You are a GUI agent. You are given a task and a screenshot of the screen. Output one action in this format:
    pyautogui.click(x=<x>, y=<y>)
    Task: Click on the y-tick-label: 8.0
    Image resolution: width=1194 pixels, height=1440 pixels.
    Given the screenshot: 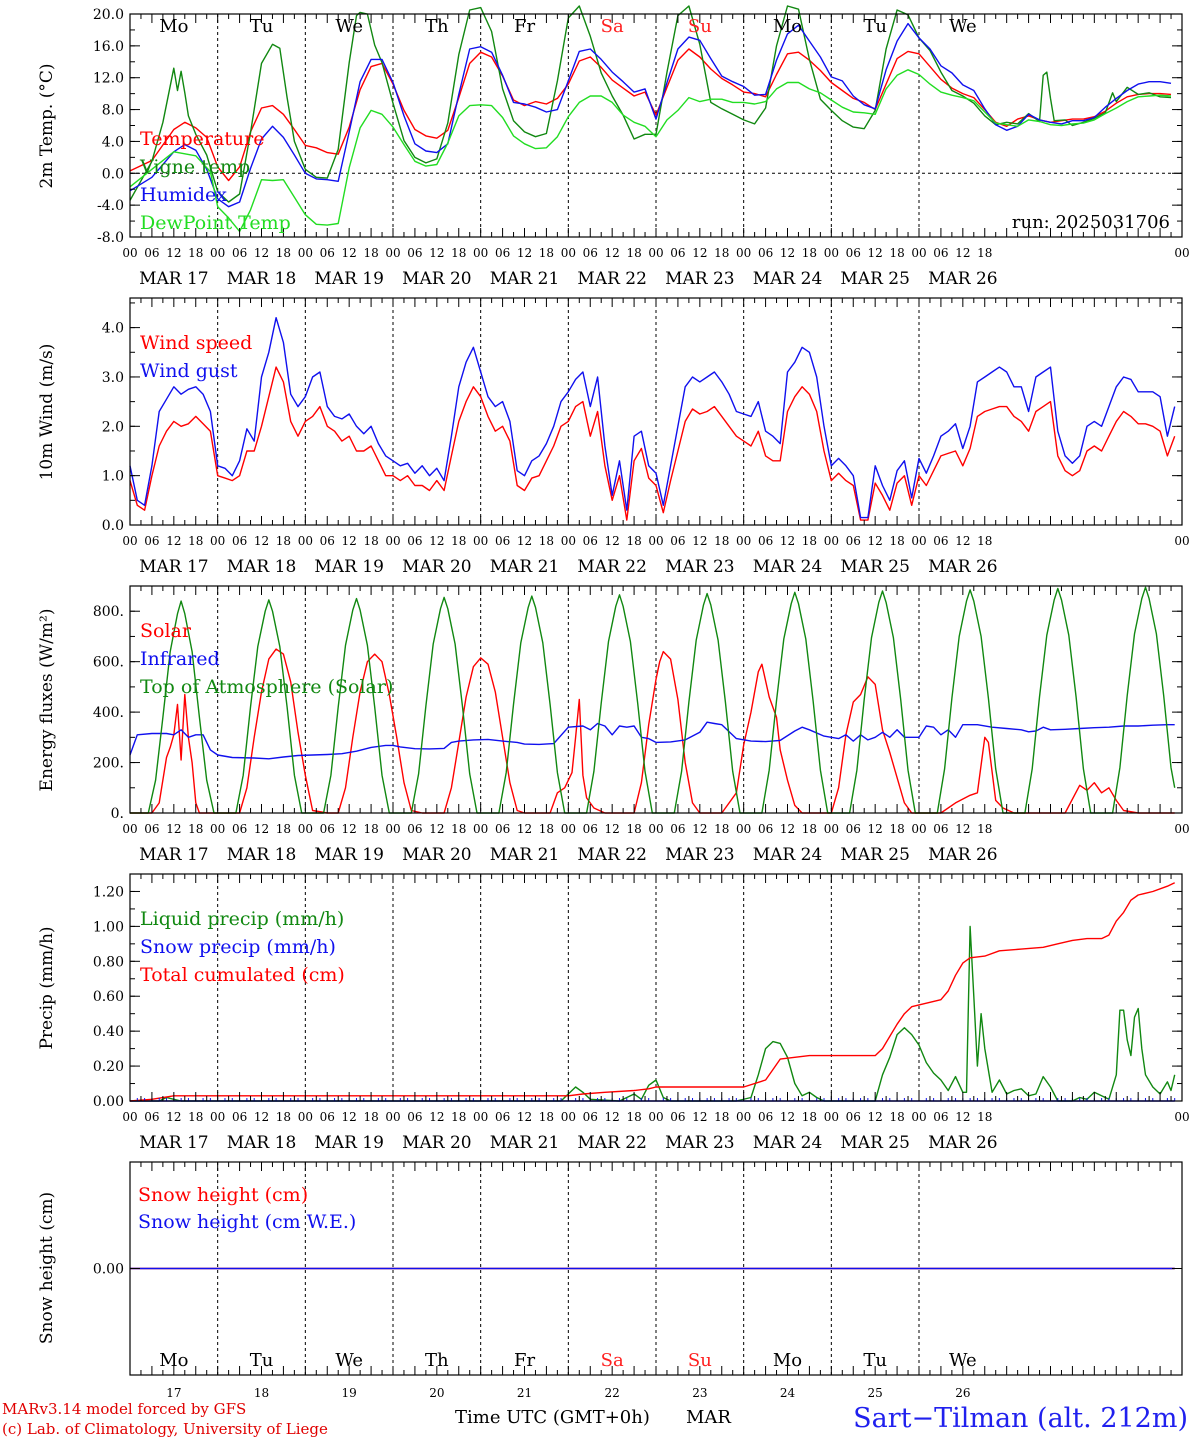 What is the action you would take?
    pyautogui.click(x=113, y=111)
    